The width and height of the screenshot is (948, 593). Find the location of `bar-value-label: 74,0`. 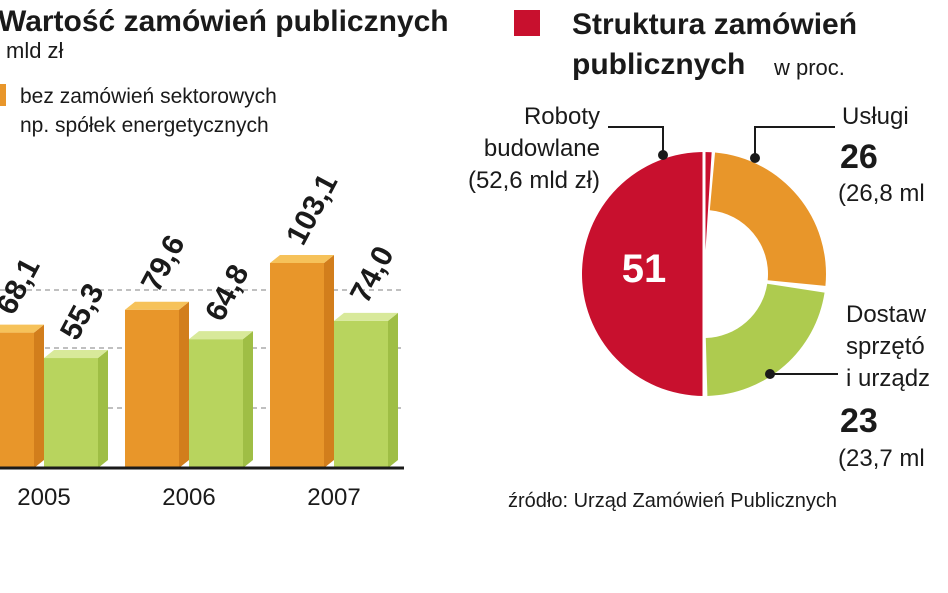

bar-value-label: 74,0 is located at coordinates (372, 274).